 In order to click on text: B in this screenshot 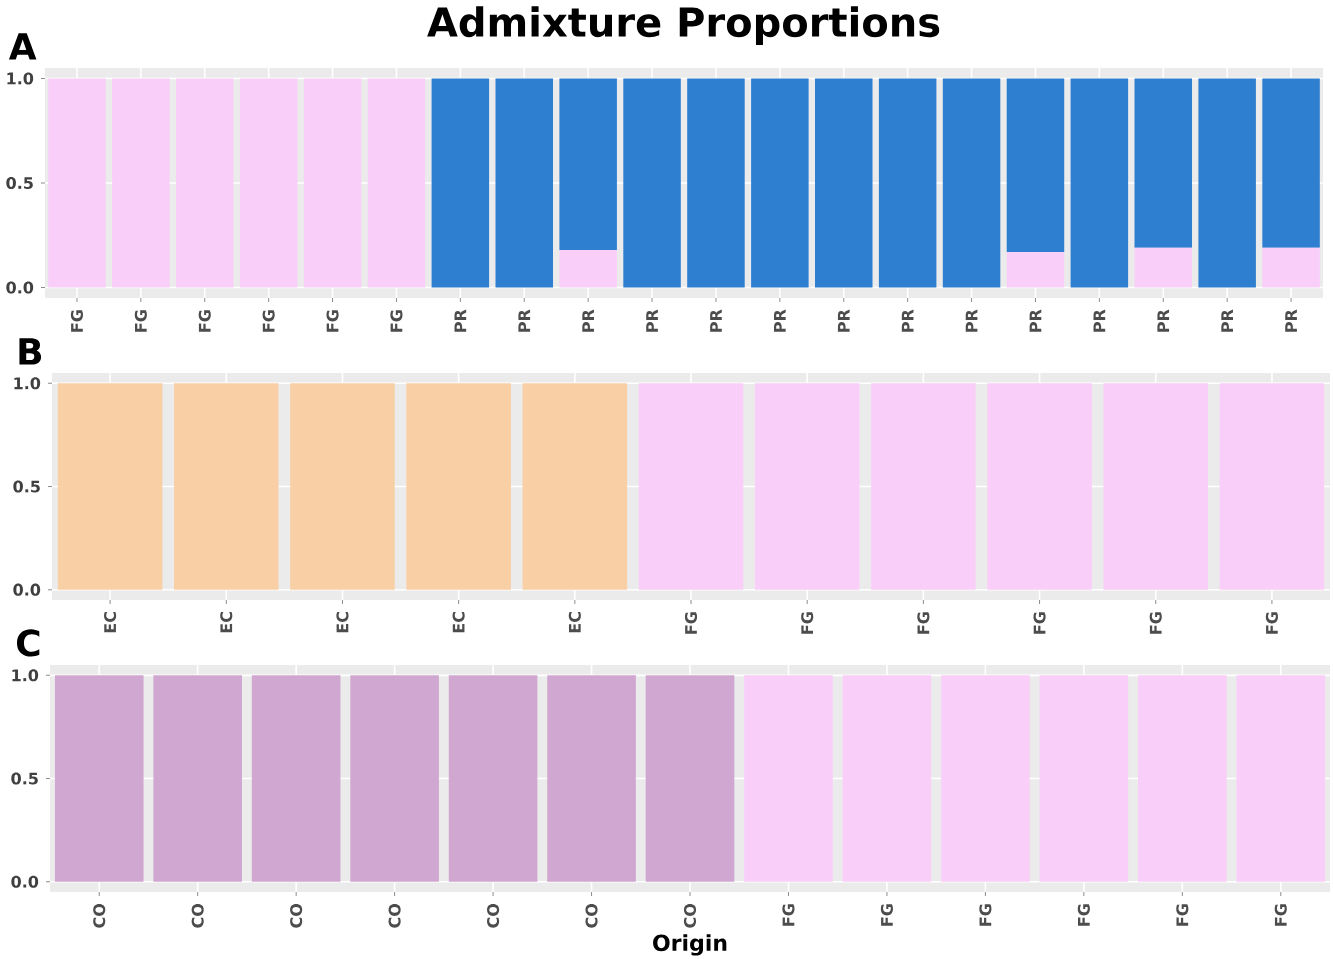, I will do `click(30, 351)`.